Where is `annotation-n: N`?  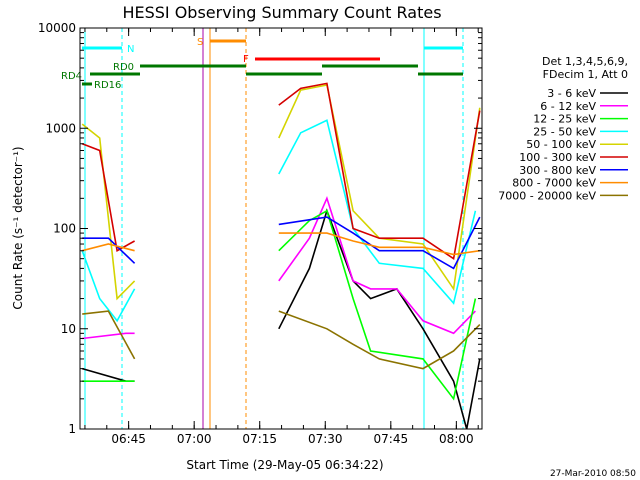 annotation-n: N is located at coordinates (130, 49).